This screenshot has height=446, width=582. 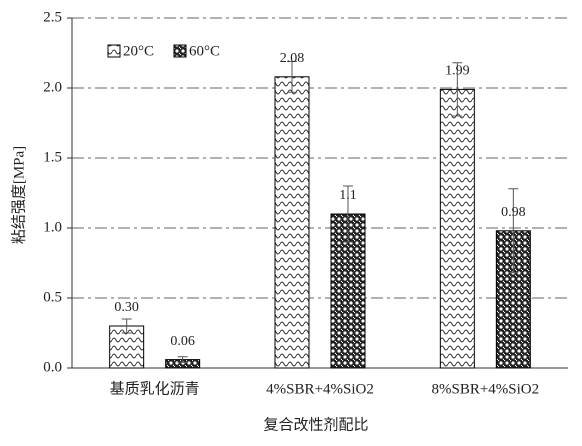 What do you see at coordinates (52, 87) in the screenshot?
I see `y-tick-label: 2.0` at bounding box center [52, 87].